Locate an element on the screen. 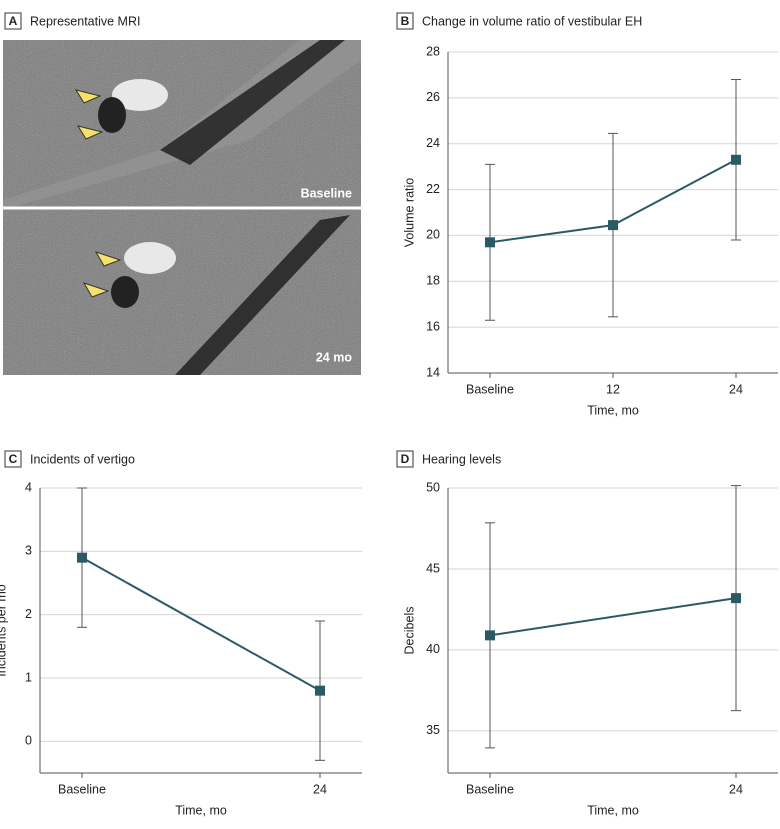 Image resolution: width=780 pixels, height=829 pixels. panel-title: Representative MRI is located at coordinates (85, 21).